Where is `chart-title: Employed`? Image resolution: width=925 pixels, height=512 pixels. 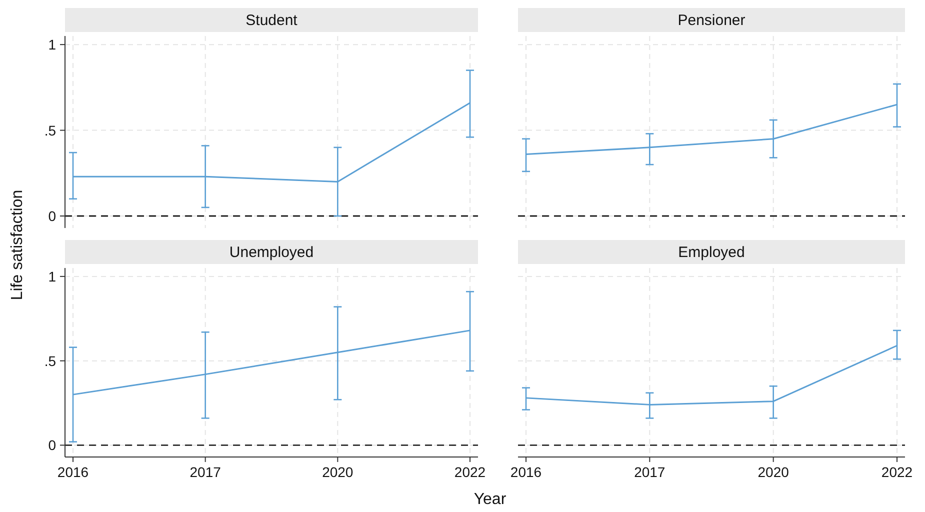 chart-title: Employed is located at coordinates (711, 252).